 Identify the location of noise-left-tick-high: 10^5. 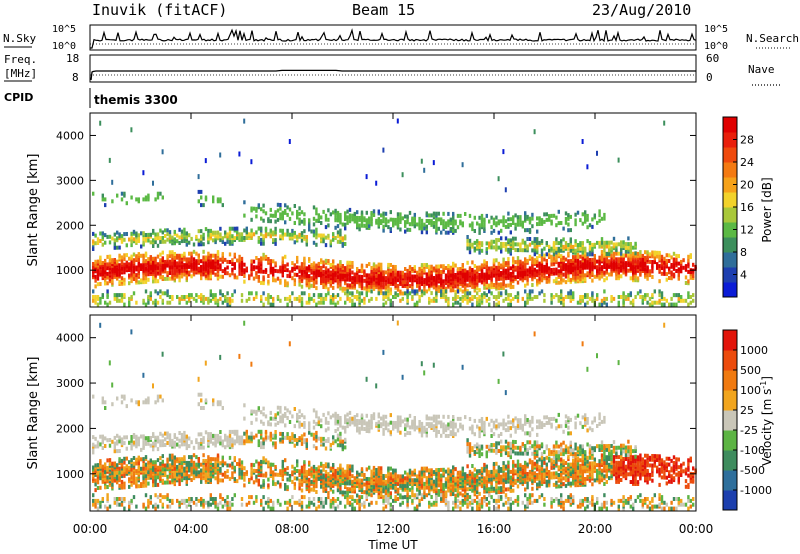
(64, 29).